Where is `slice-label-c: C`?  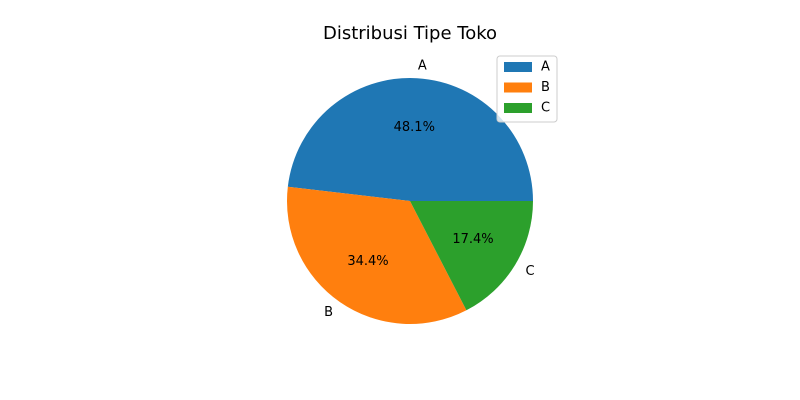 slice-label-c: C is located at coordinates (530, 271).